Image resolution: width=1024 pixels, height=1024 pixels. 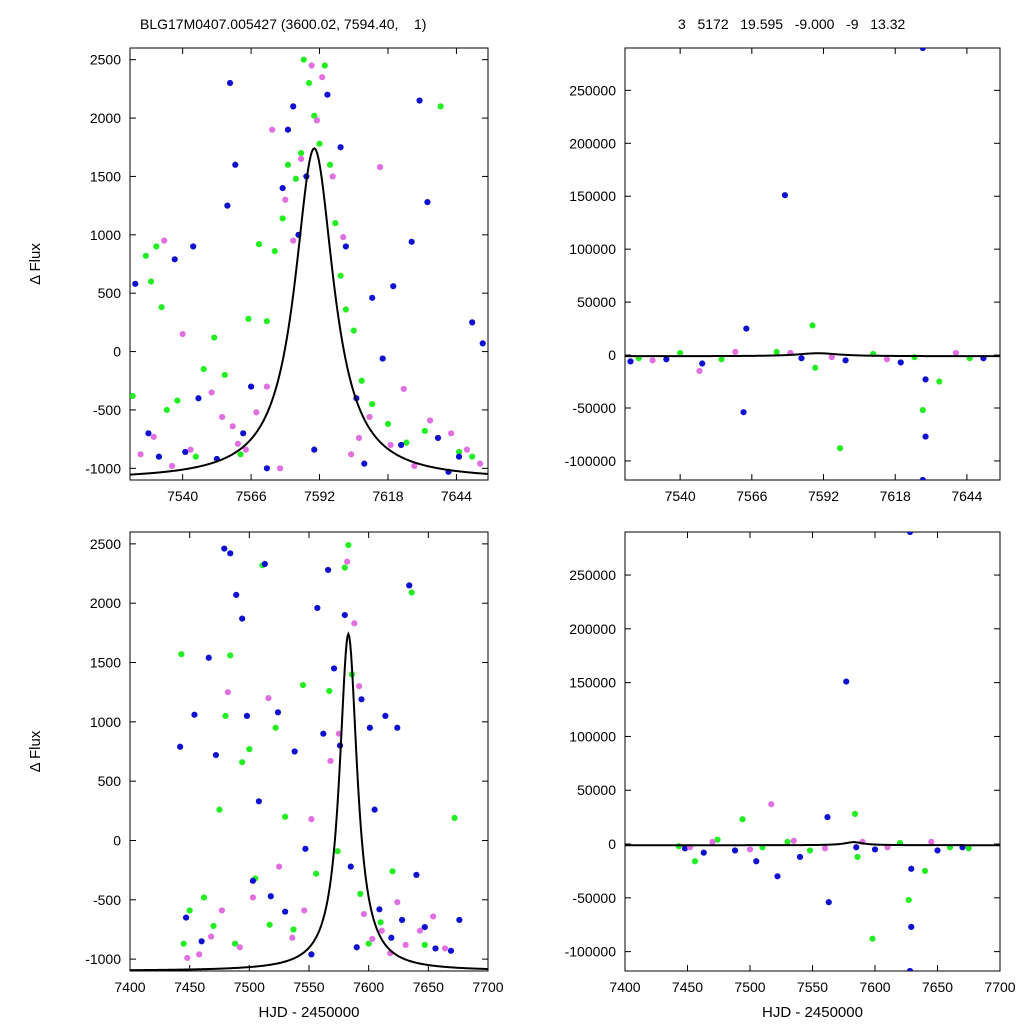 I want to click on y-tick-label: 250000, so click(x=592, y=90).